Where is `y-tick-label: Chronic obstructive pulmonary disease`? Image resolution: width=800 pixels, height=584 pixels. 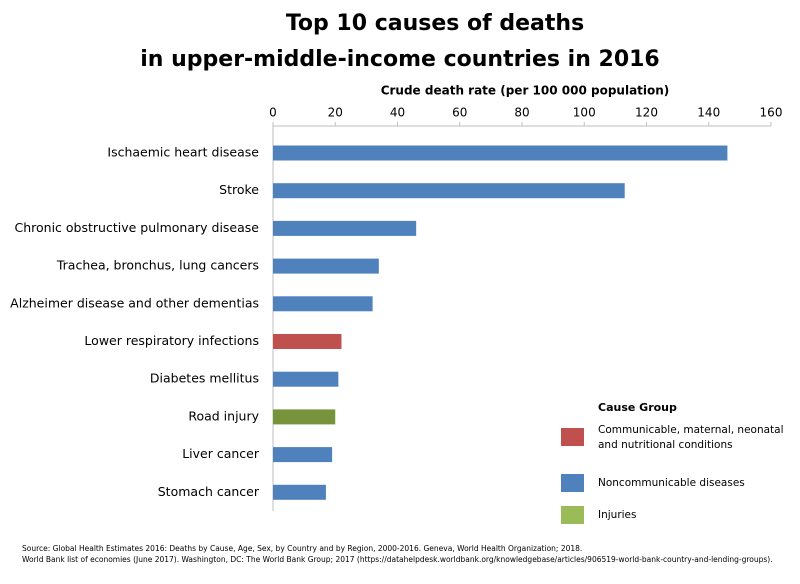 y-tick-label: Chronic obstructive pulmonary disease is located at coordinates (137, 227).